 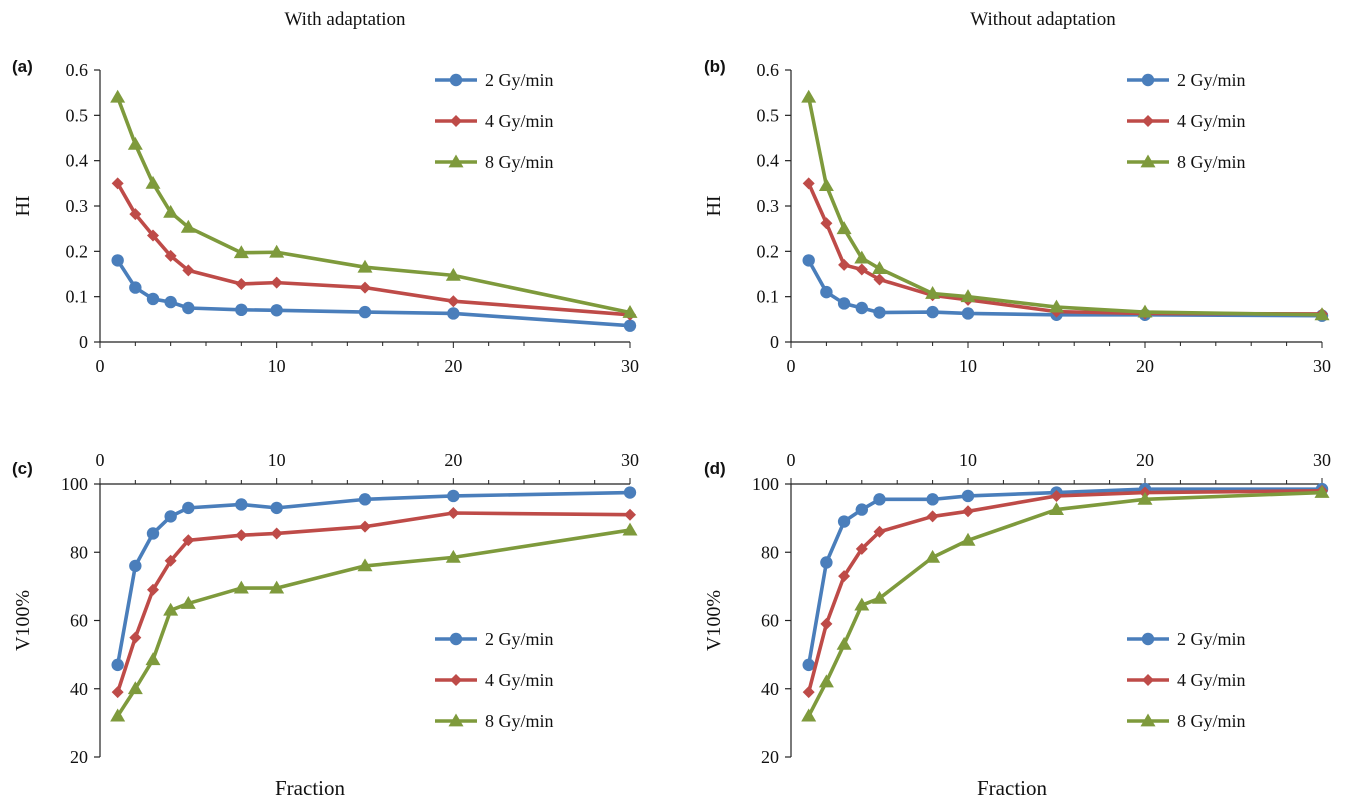 I want to click on panel-label: (c), so click(x=22, y=468).